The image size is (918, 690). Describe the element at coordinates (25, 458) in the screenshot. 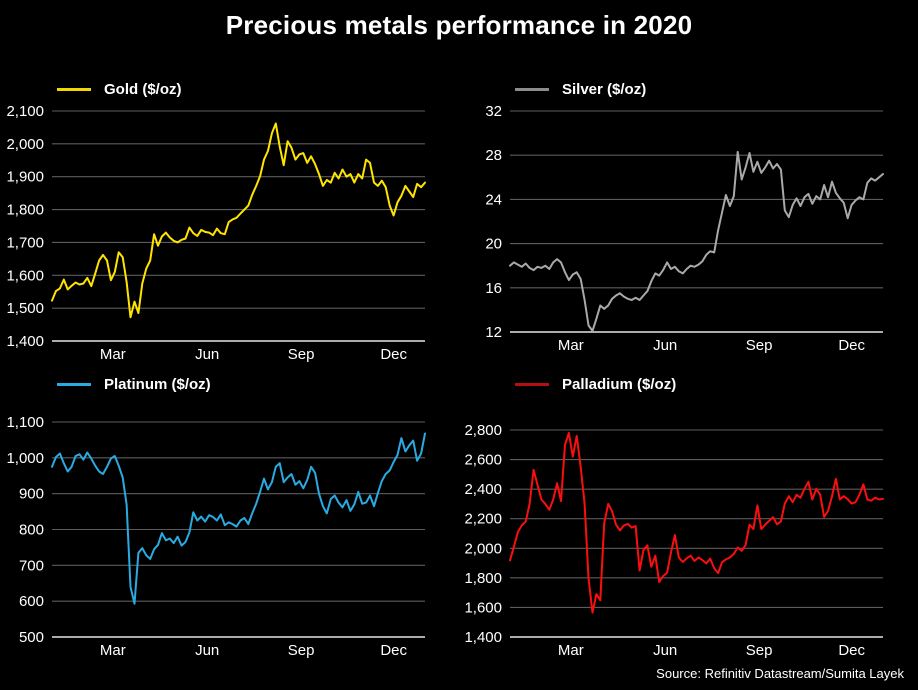

I see `y-tick-label: 1,000` at that location.